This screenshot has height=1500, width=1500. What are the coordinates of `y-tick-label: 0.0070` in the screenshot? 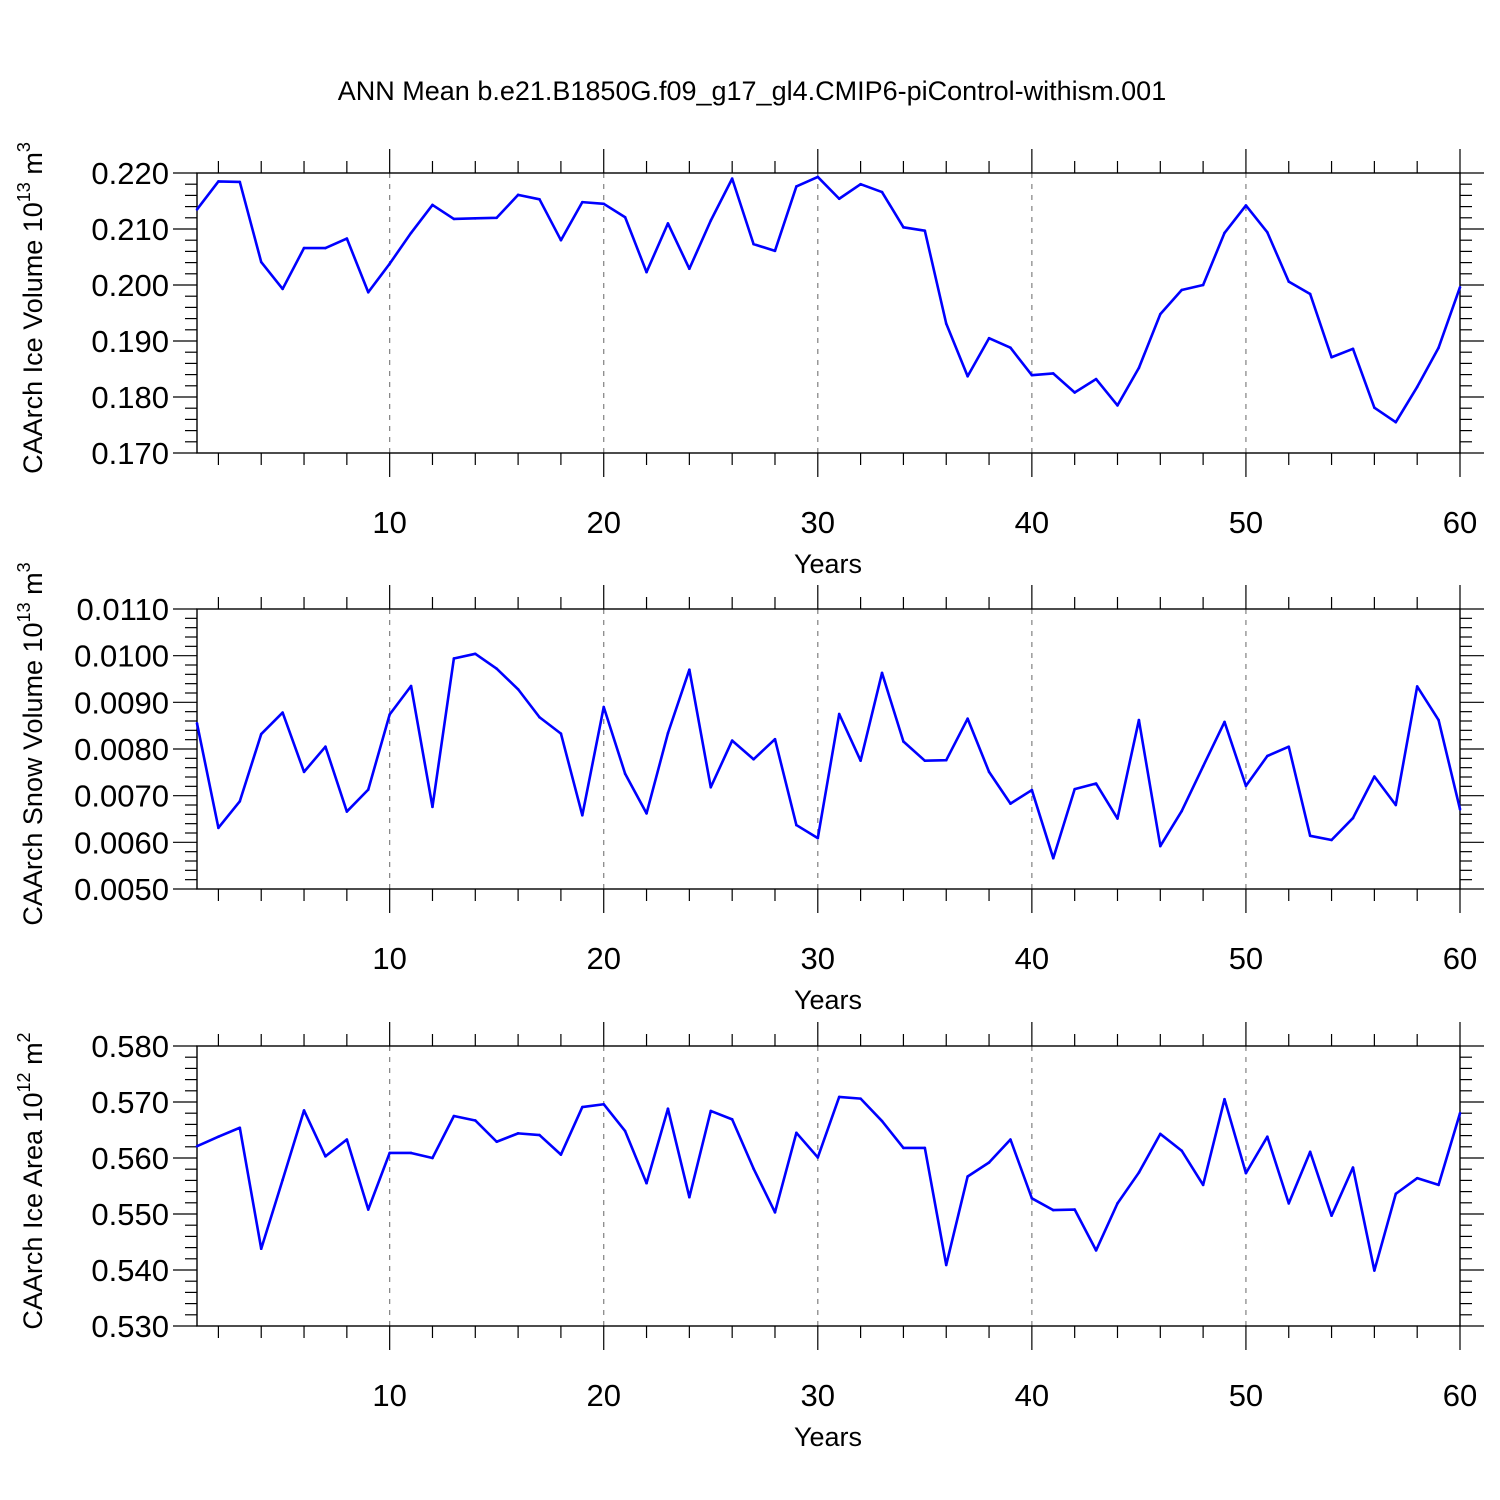 It's located at (121, 796).